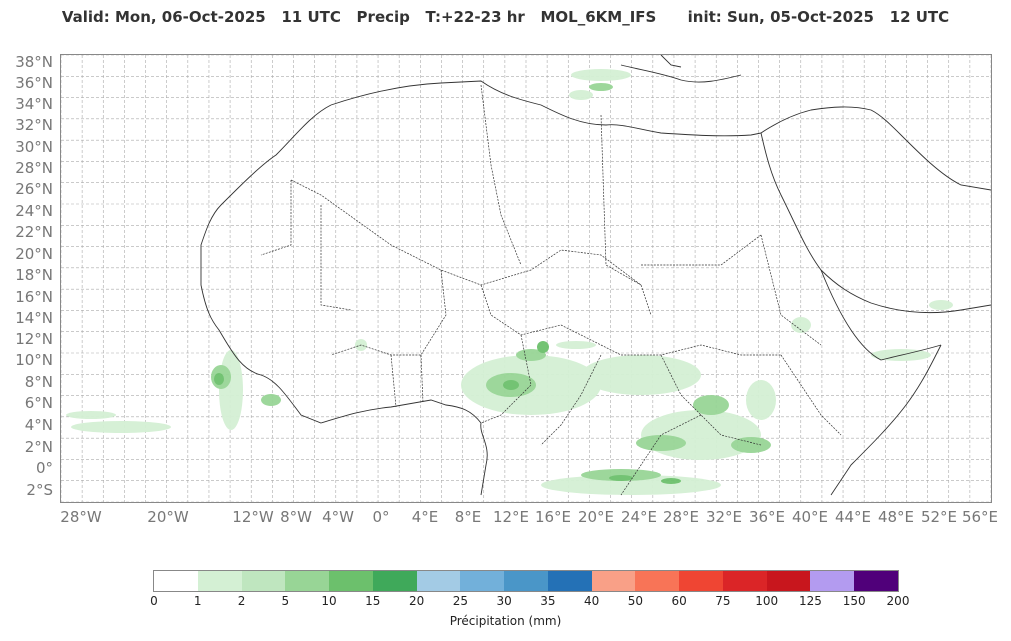 Image resolution: width=1011 pixels, height=641 pixels. I want to click on lon-label: 12°W, so click(253, 517).